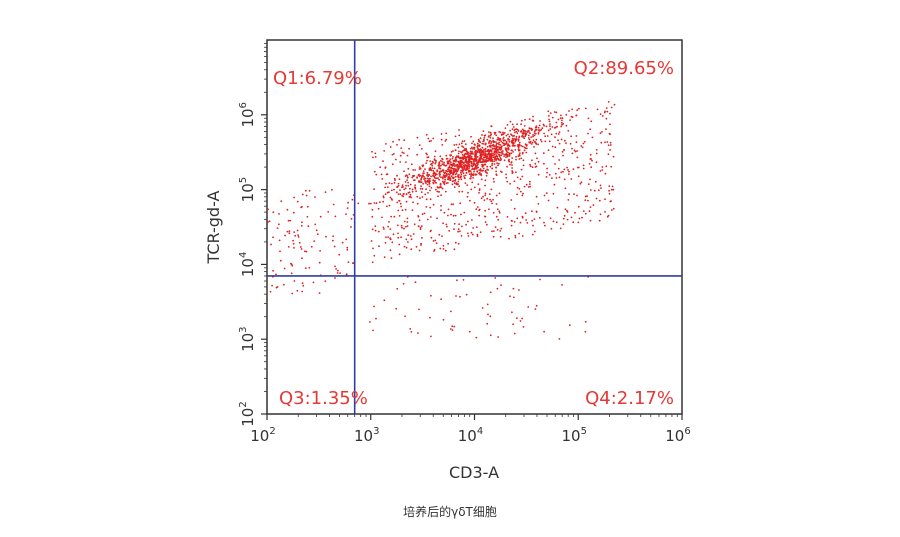  I want to click on y-tick-label: 103, so click(247, 338).